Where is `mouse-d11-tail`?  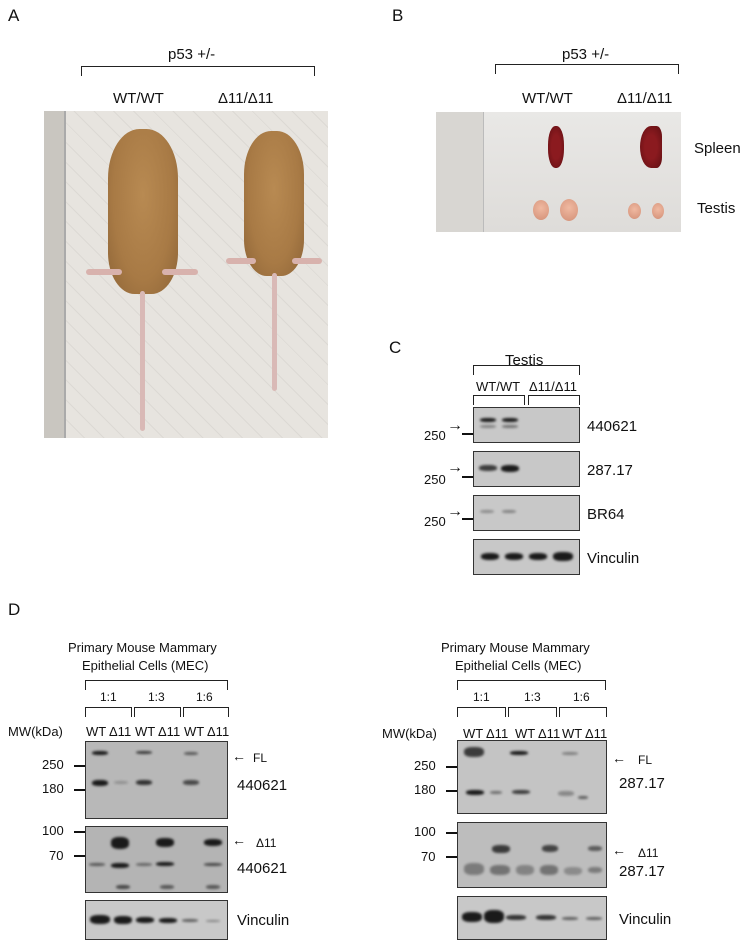 mouse-d11-tail is located at coordinates (274, 332).